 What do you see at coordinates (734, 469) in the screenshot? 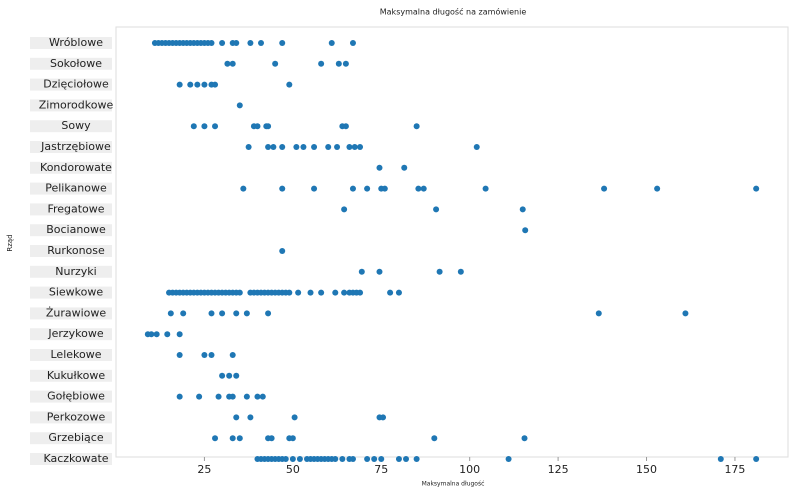
I see `x-tick-label: 175` at bounding box center [734, 469].